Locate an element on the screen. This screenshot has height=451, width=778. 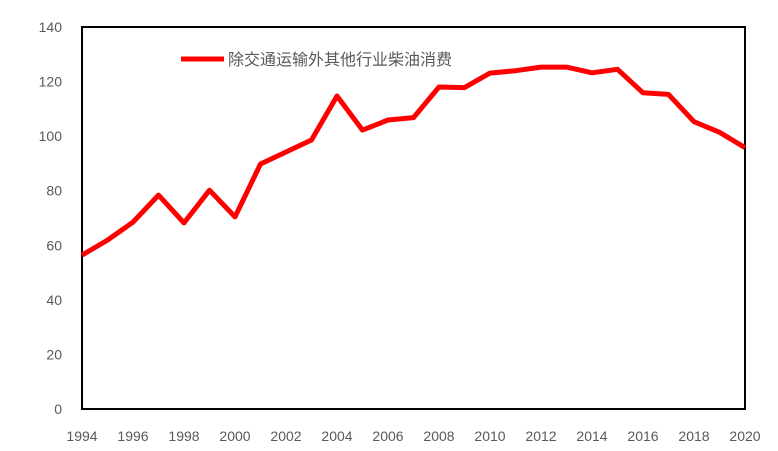
legend: 除交通运输外其他行业柴油消费 is located at coordinates (316, 59).